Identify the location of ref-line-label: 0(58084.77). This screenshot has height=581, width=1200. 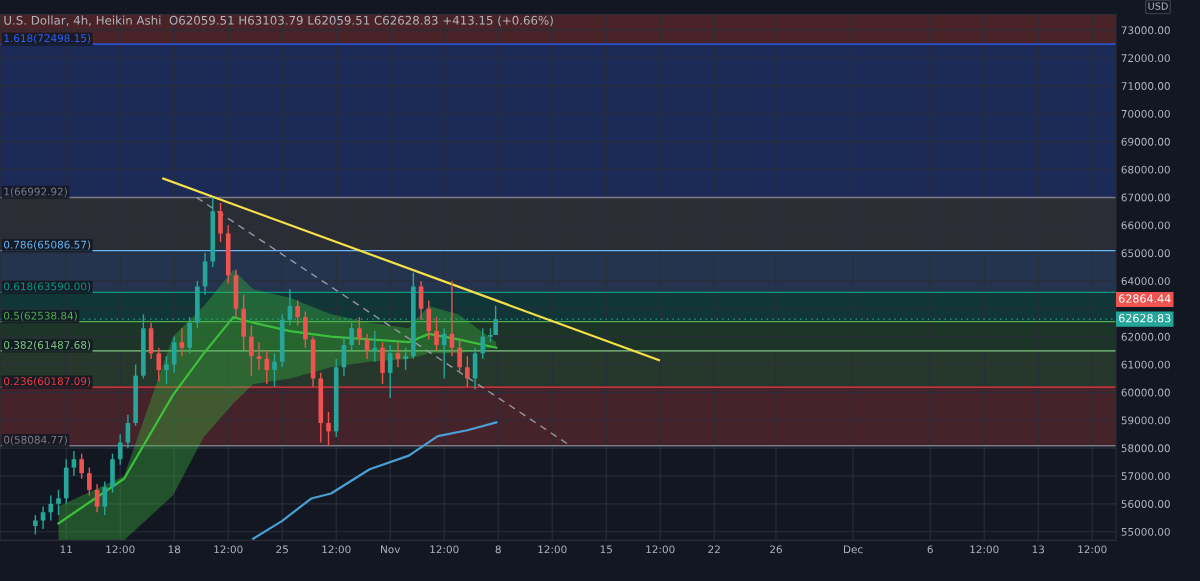
(35, 440).